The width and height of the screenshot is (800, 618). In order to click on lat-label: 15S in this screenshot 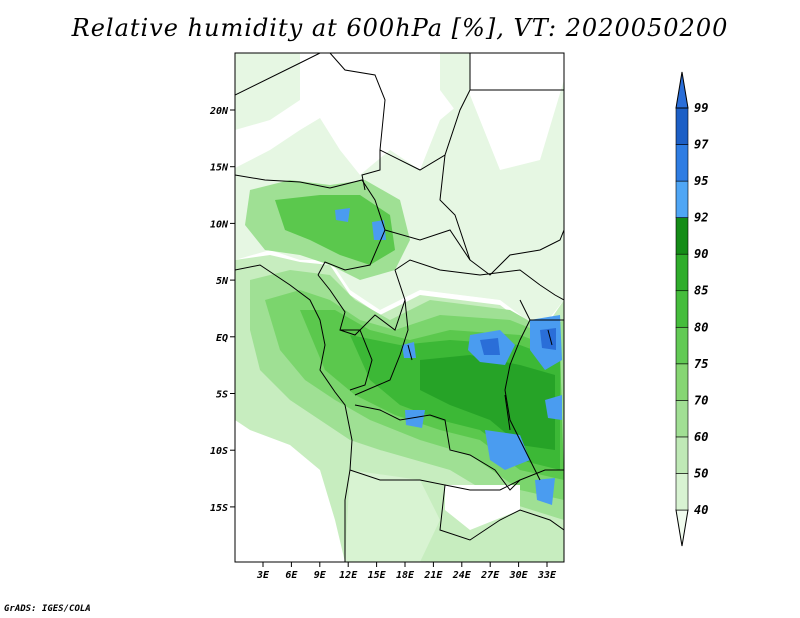, I will do `click(219, 508)`.